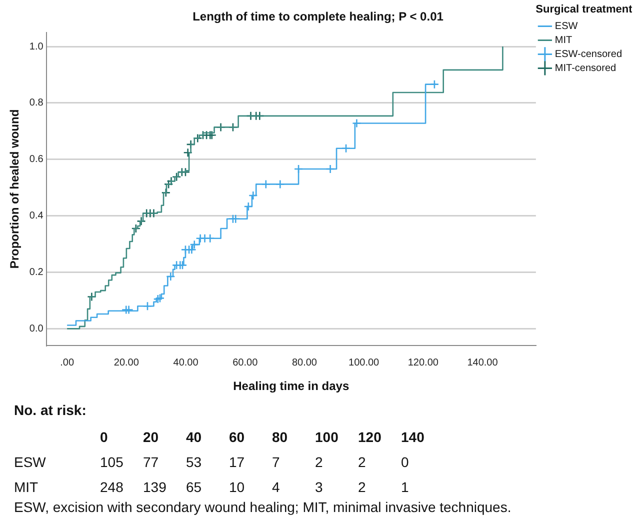 Image resolution: width=634 pixels, height=521 pixels. I want to click on y-tick-label: 0.8, so click(36, 103).